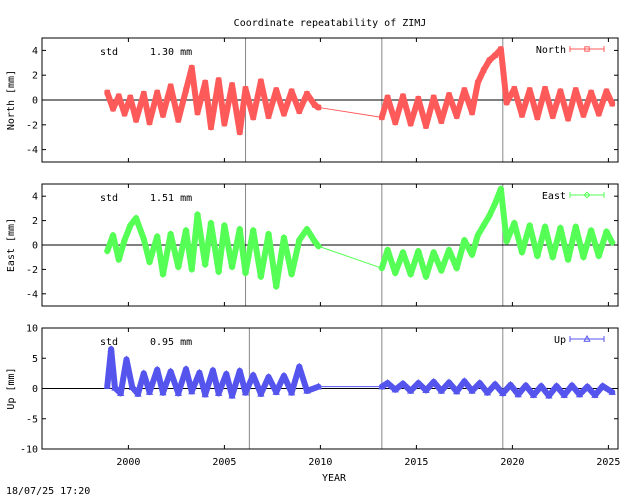 The height and width of the screenshot is (496, 640). Describe the element at coordinates (171, 342) in the screenshot. I see `up-std-value: 0.95 mm` at that location.